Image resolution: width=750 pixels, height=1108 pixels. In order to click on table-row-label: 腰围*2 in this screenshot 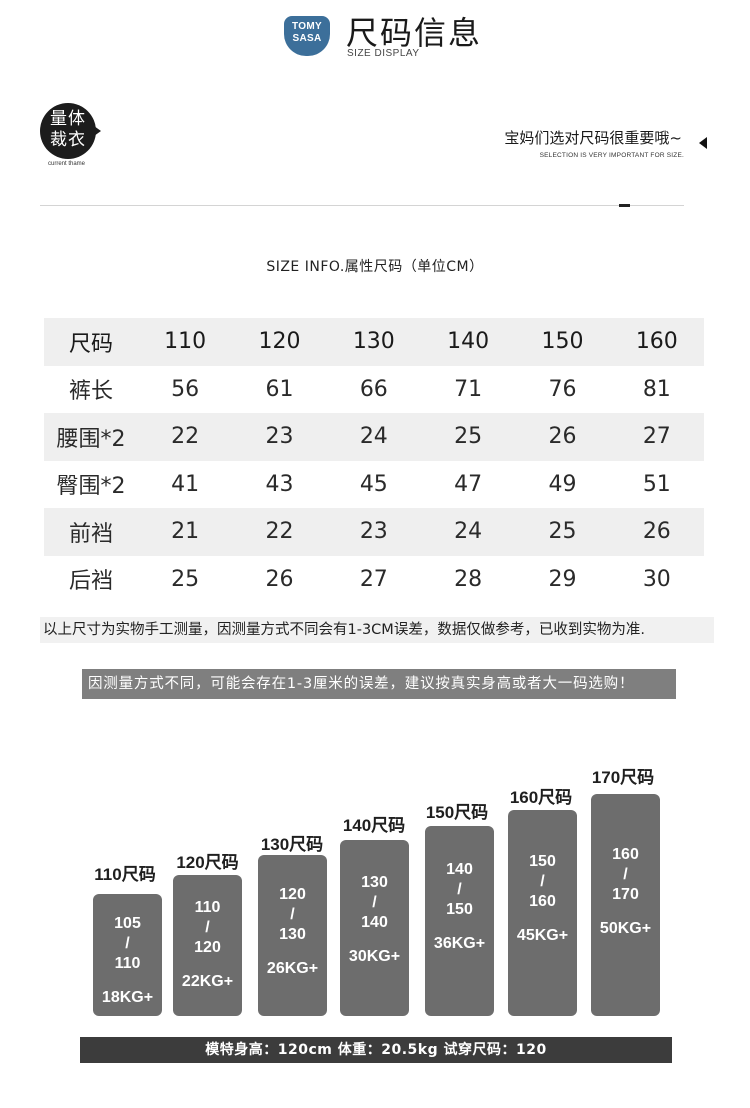, I will do `click(91, 437)`.